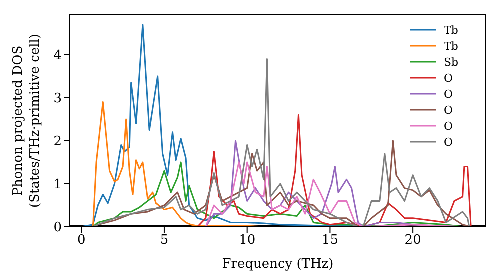 The width and height of the screenshot is (500, 280). I want to click on x-tick-label: 15, so click(330, 240).